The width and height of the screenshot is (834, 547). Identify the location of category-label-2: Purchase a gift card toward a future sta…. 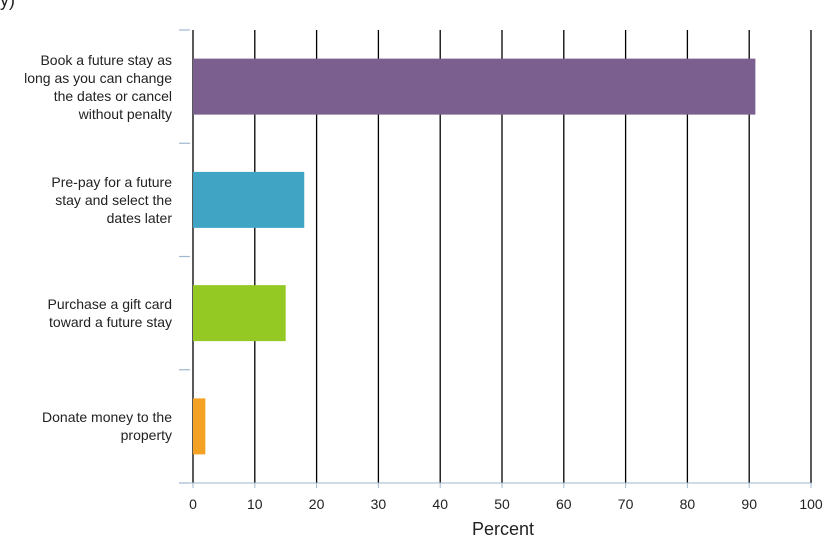
(109, 313).